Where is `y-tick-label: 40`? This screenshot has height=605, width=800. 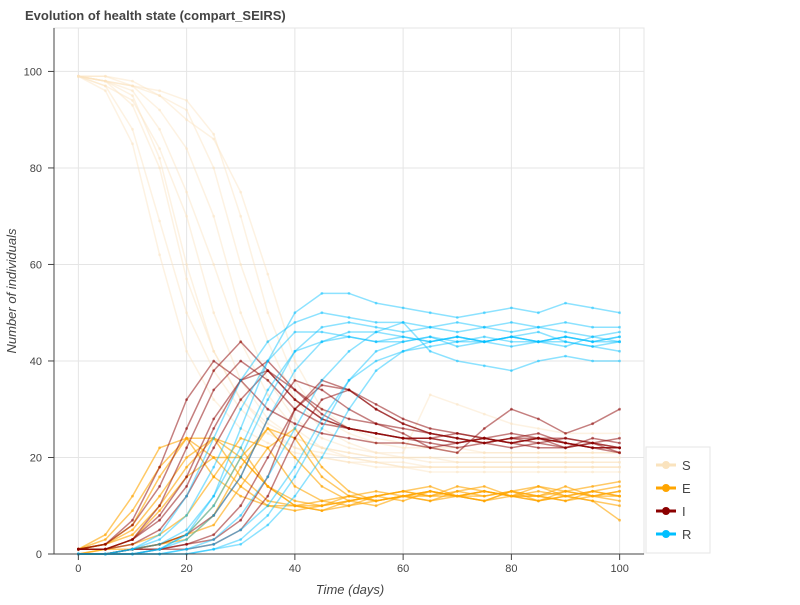 y-tick-label: 40 is located at coordinates (36, 362).